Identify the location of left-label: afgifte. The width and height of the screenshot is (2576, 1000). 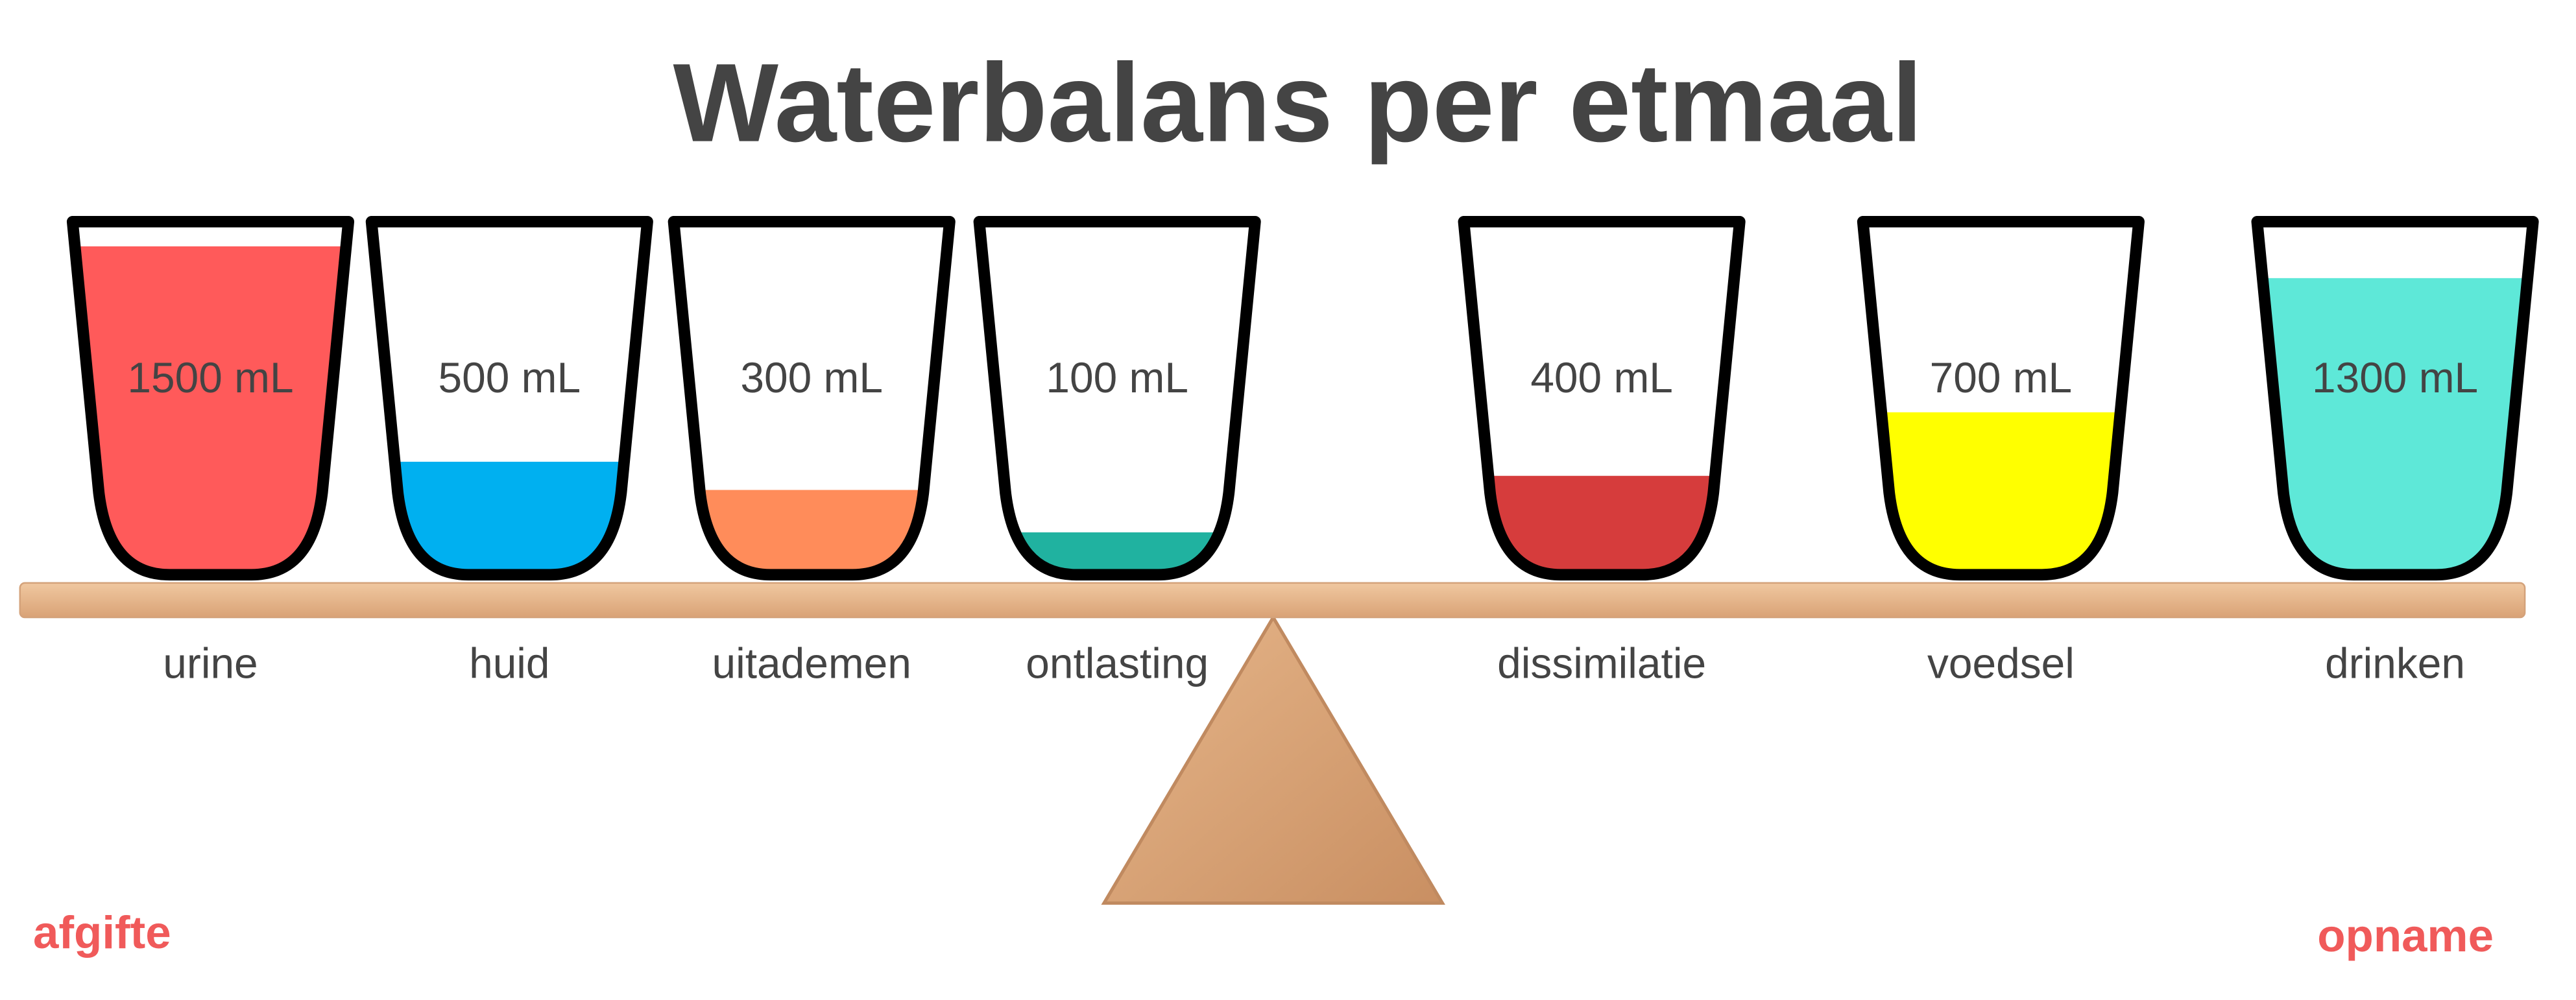
(102, 932).